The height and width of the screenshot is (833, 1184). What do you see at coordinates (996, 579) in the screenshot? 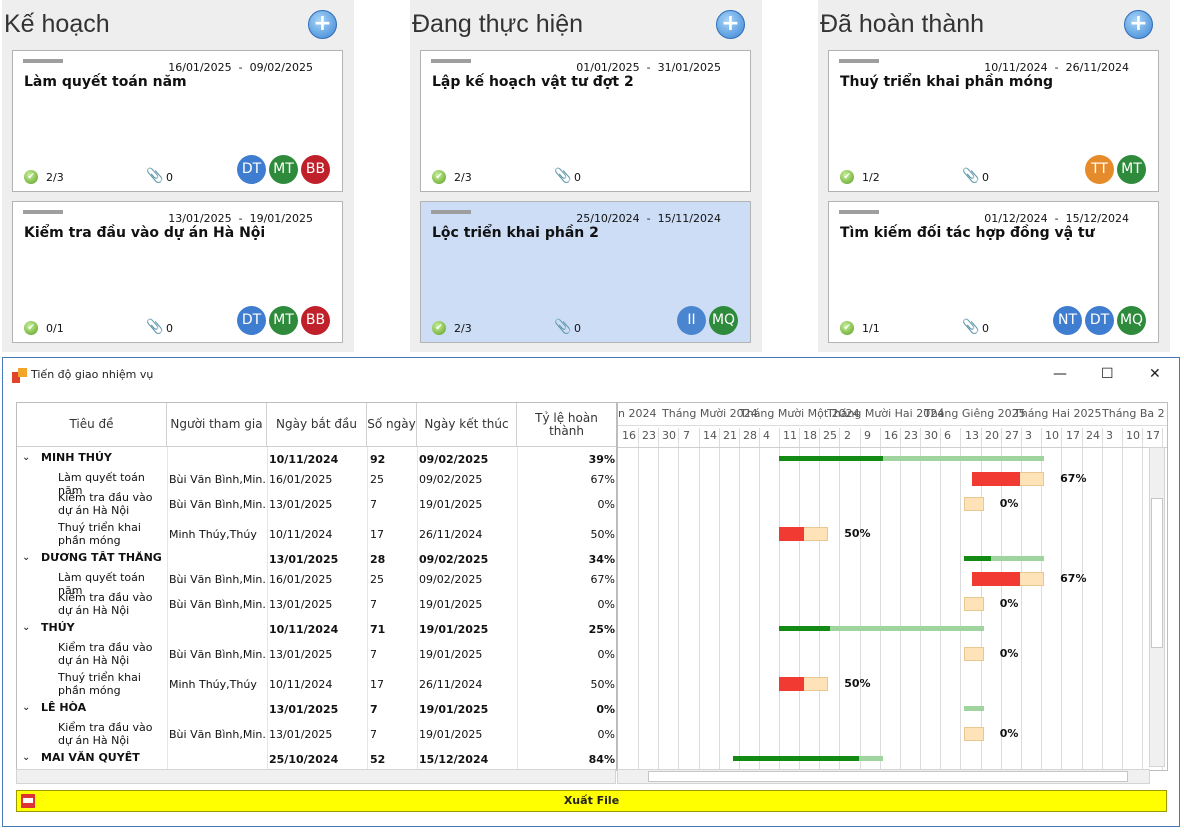
I see `task-progress` at bounding box center [996, 579].